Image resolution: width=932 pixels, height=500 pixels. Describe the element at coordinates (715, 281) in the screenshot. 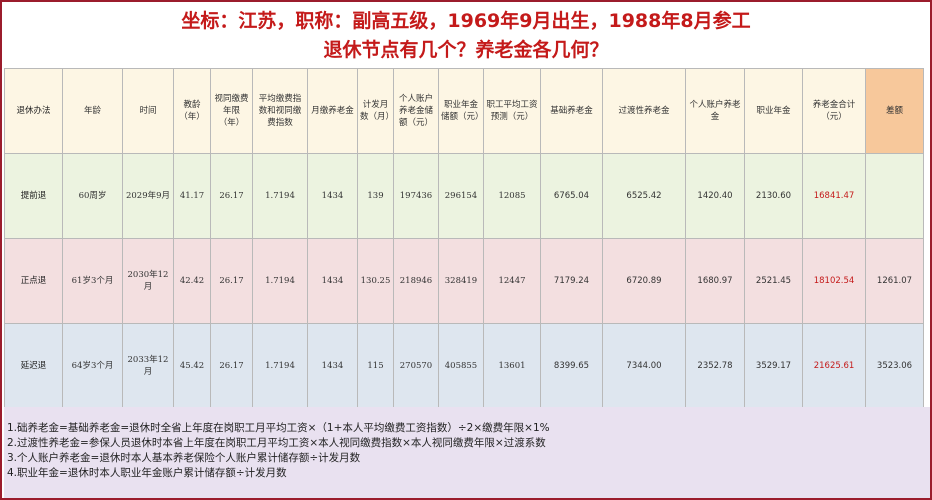

I see `cell-personal: 1680.97` at that location.